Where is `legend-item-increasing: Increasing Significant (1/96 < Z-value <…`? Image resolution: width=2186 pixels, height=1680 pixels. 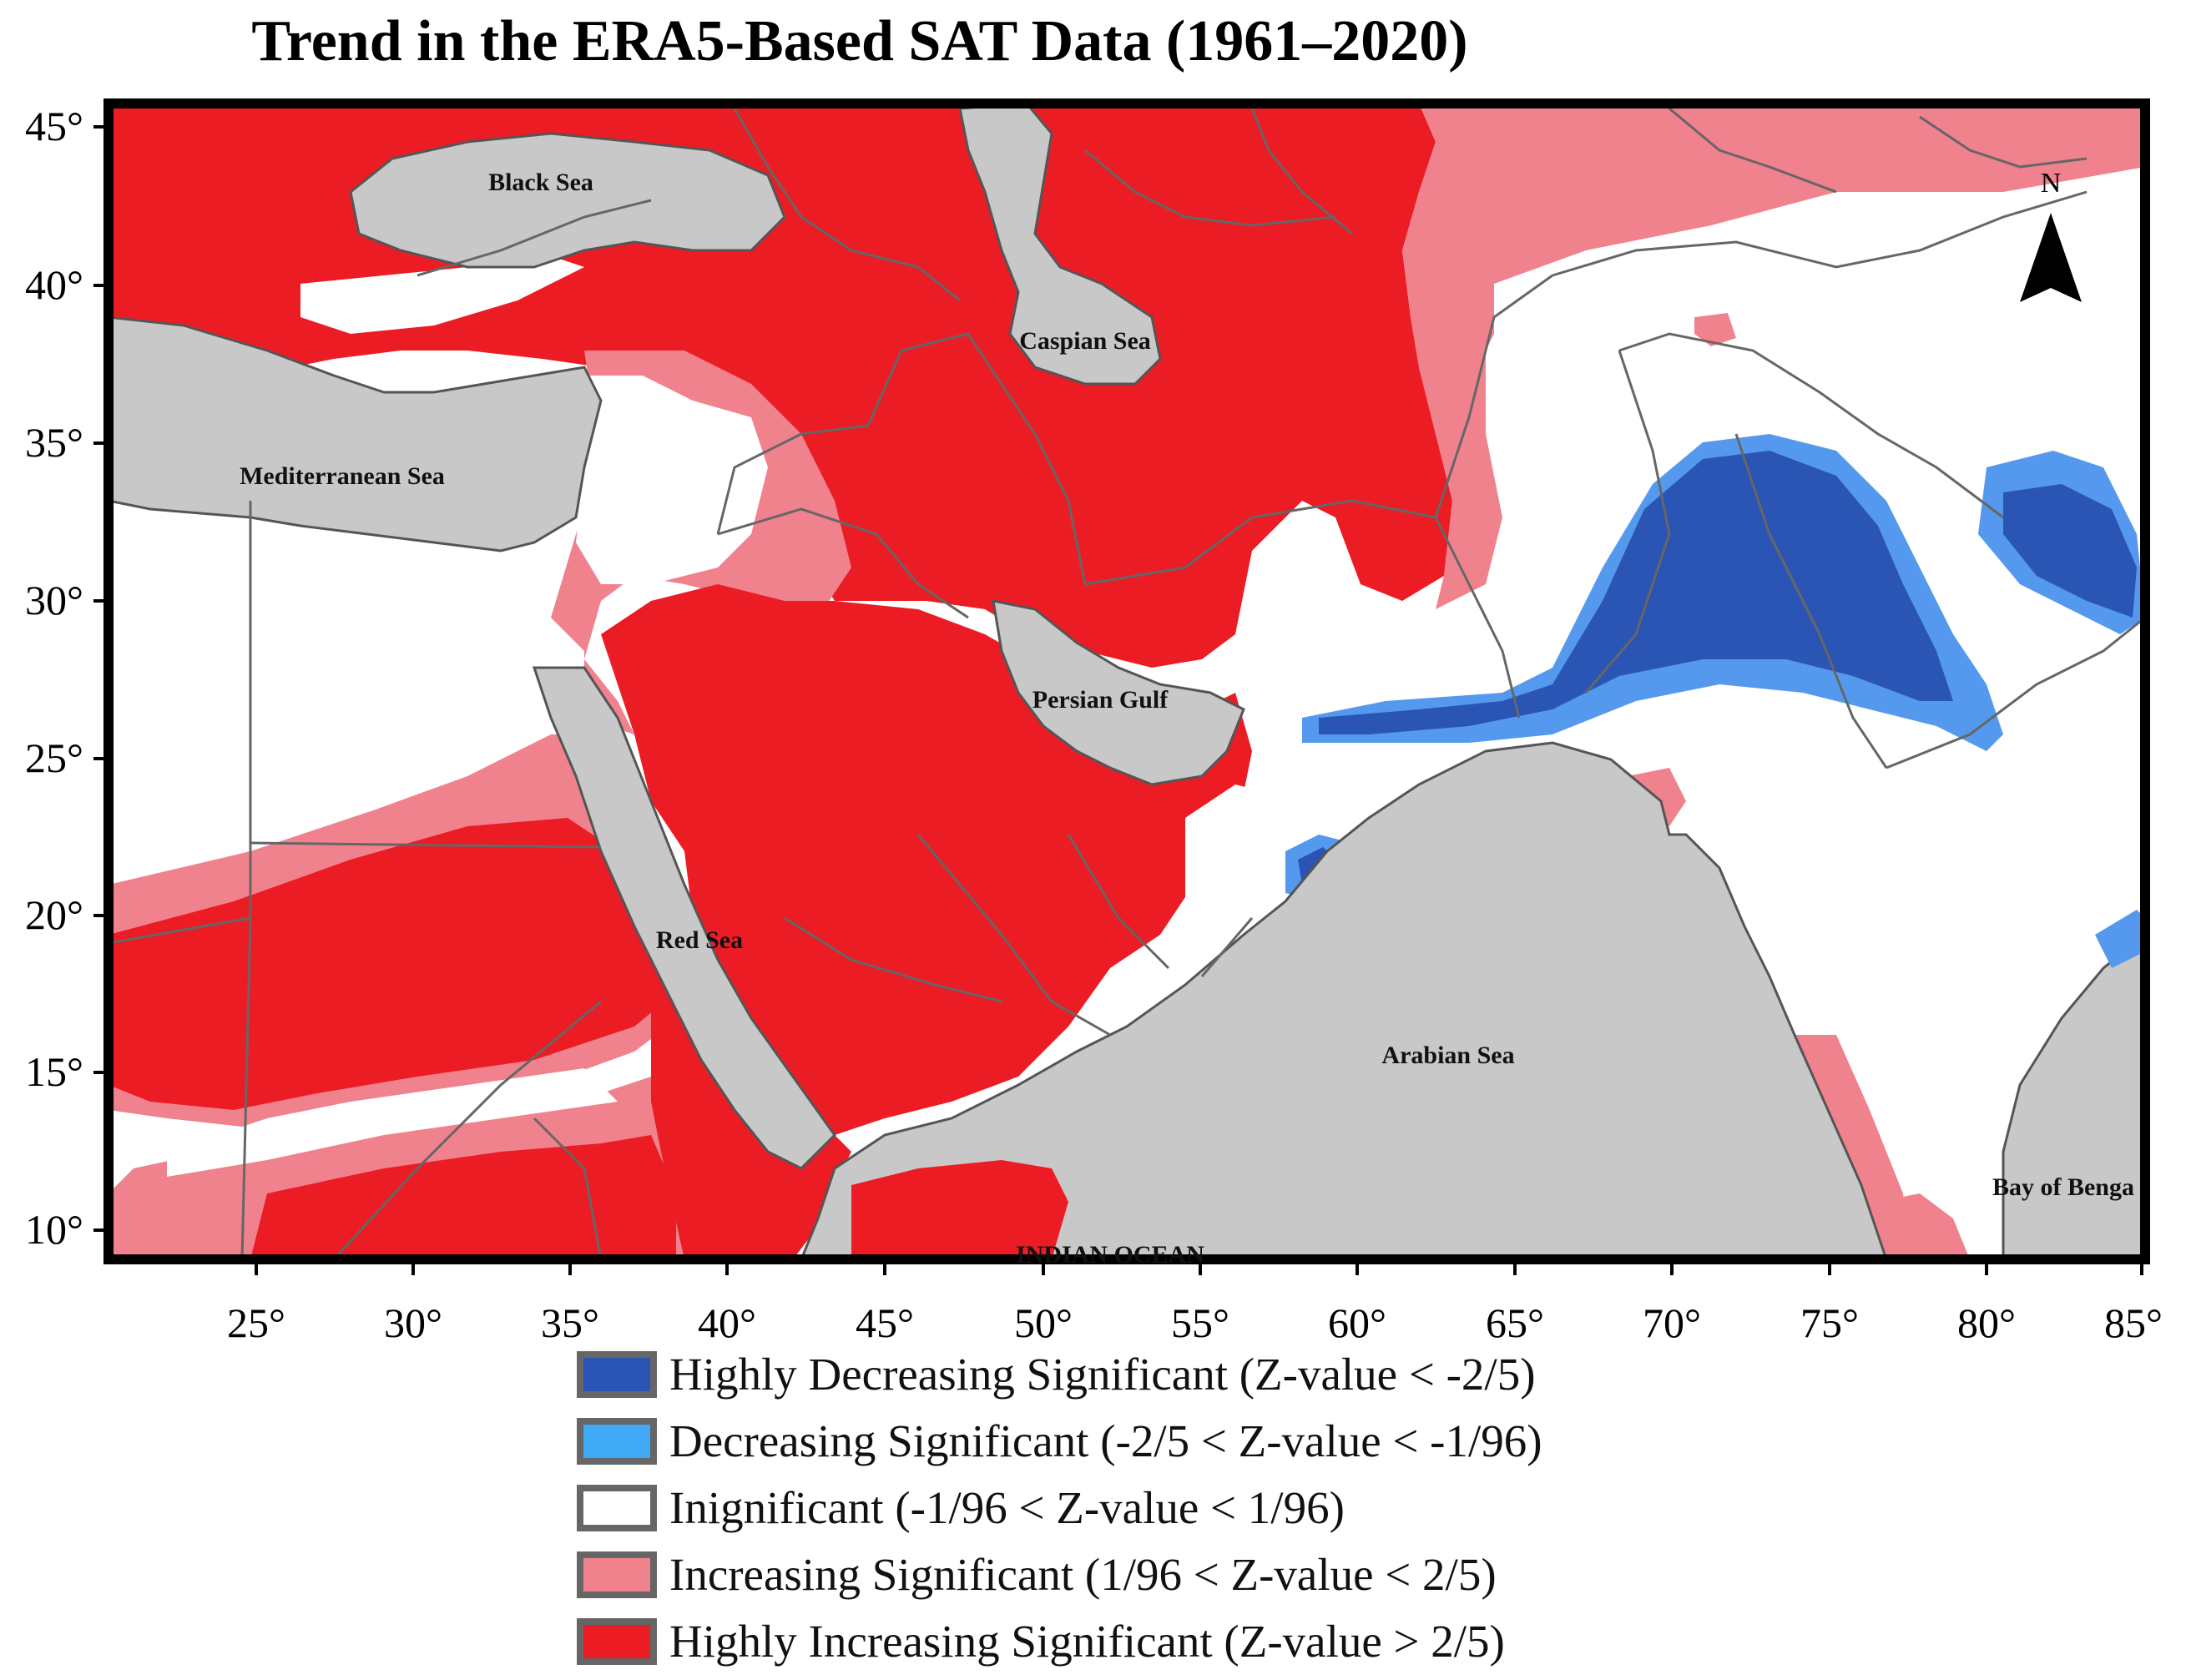
legend-item-increasing: Increasing Significant (1/96 < Z-value <… is located at coordinates (1037, 1574).